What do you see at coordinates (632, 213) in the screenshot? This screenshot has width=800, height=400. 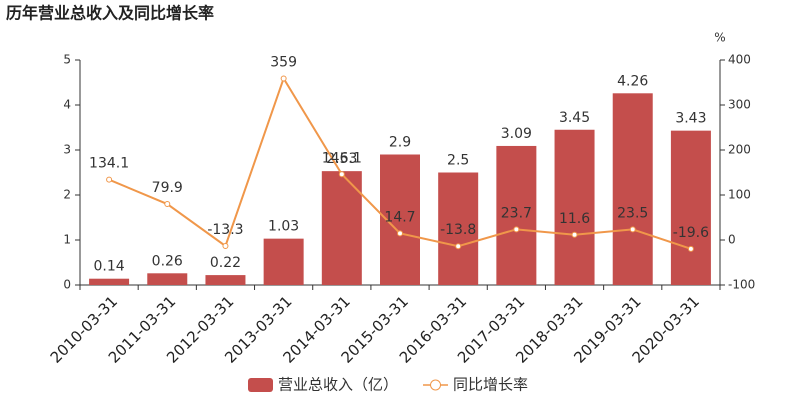 I see `line-value-label: 23.5` at bounding box center [632, 213].